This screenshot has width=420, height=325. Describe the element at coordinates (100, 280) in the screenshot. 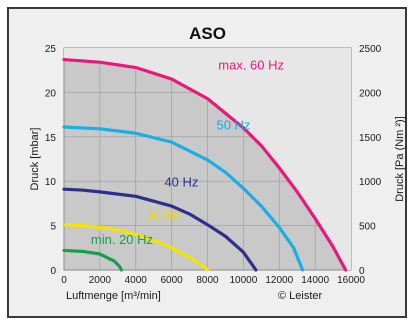

I see `x-tick-label: 2000` at that location.